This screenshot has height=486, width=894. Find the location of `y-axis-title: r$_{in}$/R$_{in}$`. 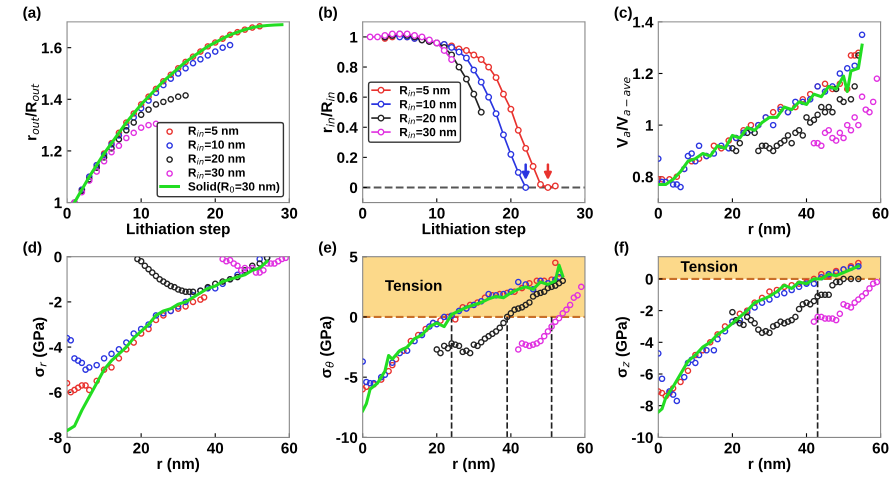

y-axis-title: r$_{in}$/R$_{in}$ is located at coordinates (327, 112).